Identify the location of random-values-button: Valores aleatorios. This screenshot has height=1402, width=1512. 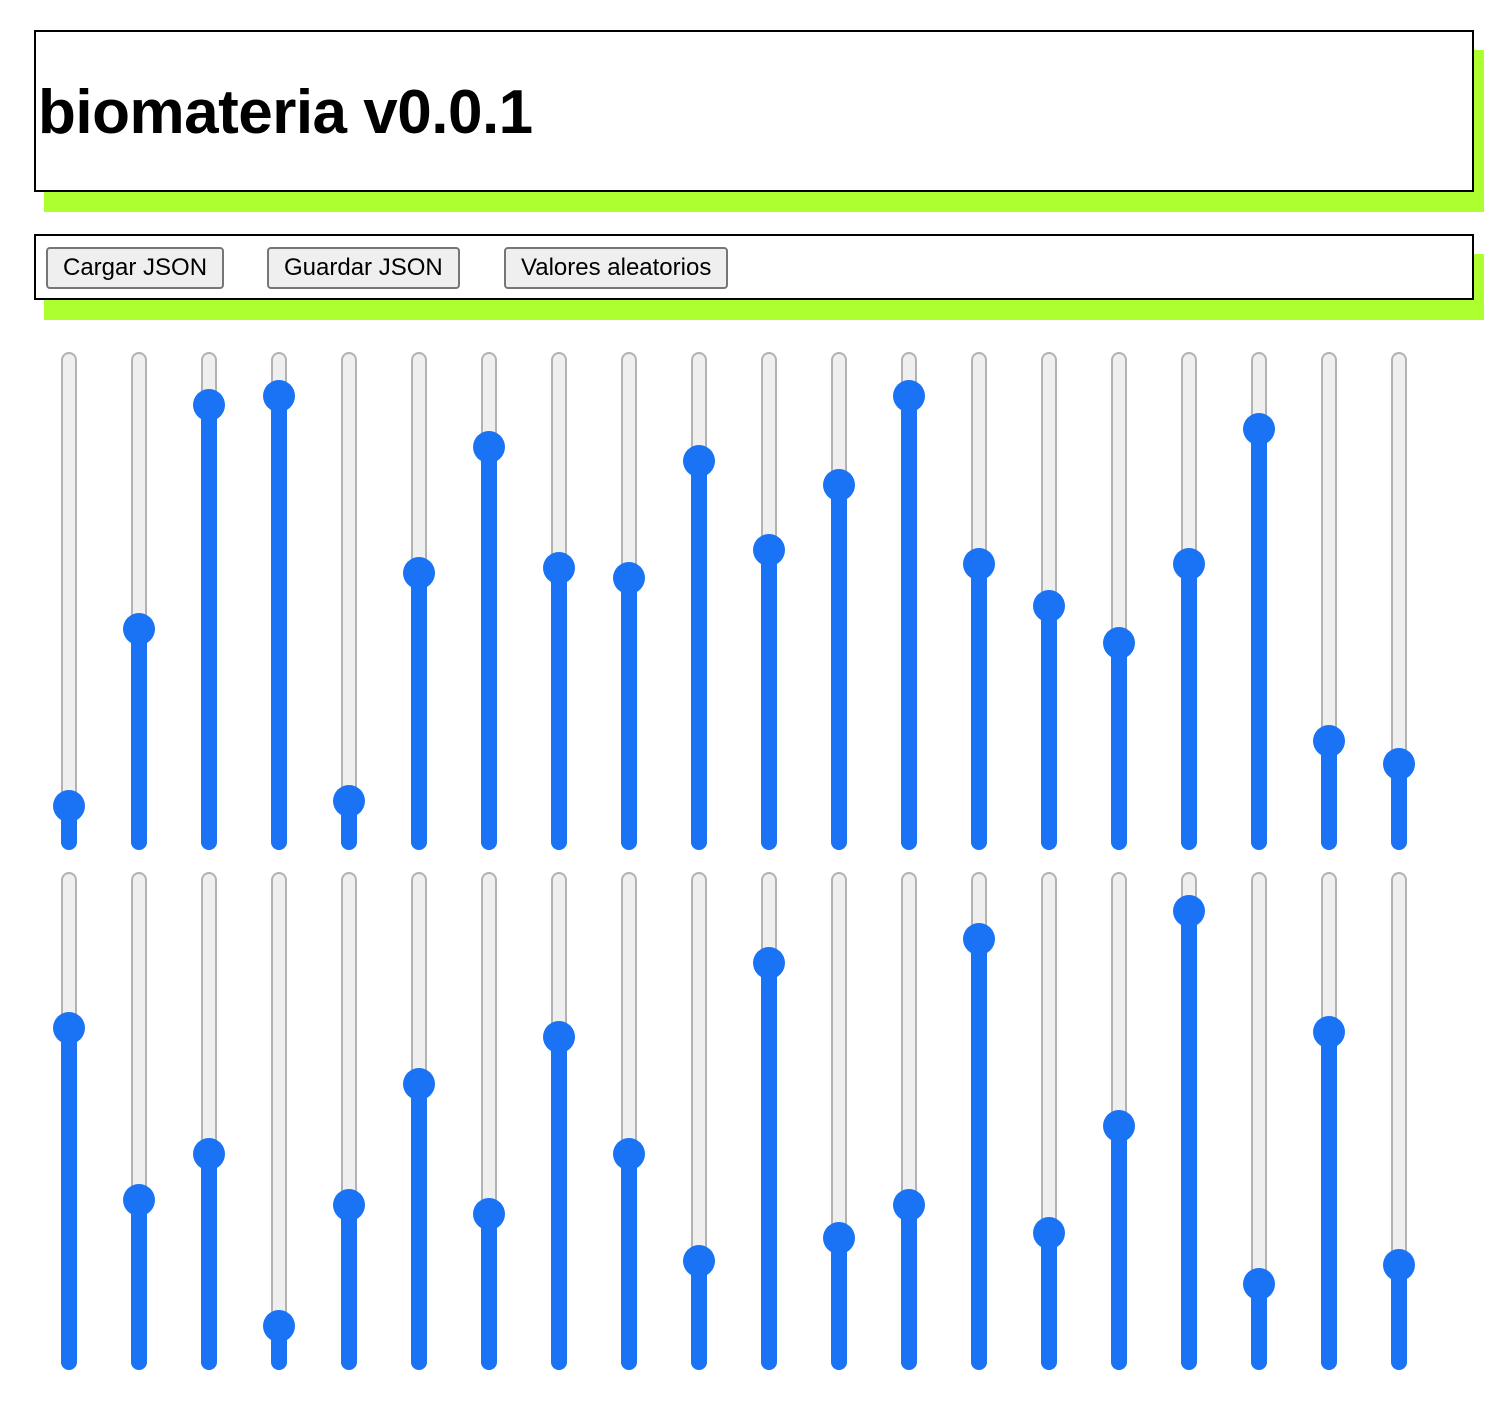
(616, 268).